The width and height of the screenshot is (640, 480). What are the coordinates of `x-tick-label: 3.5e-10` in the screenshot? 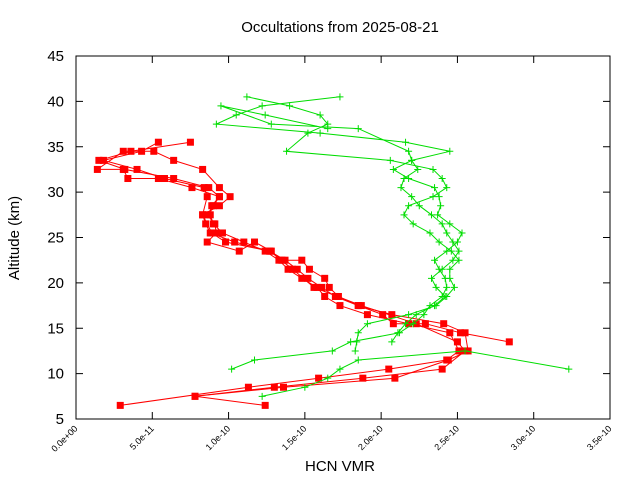 It's located at (599, 438).